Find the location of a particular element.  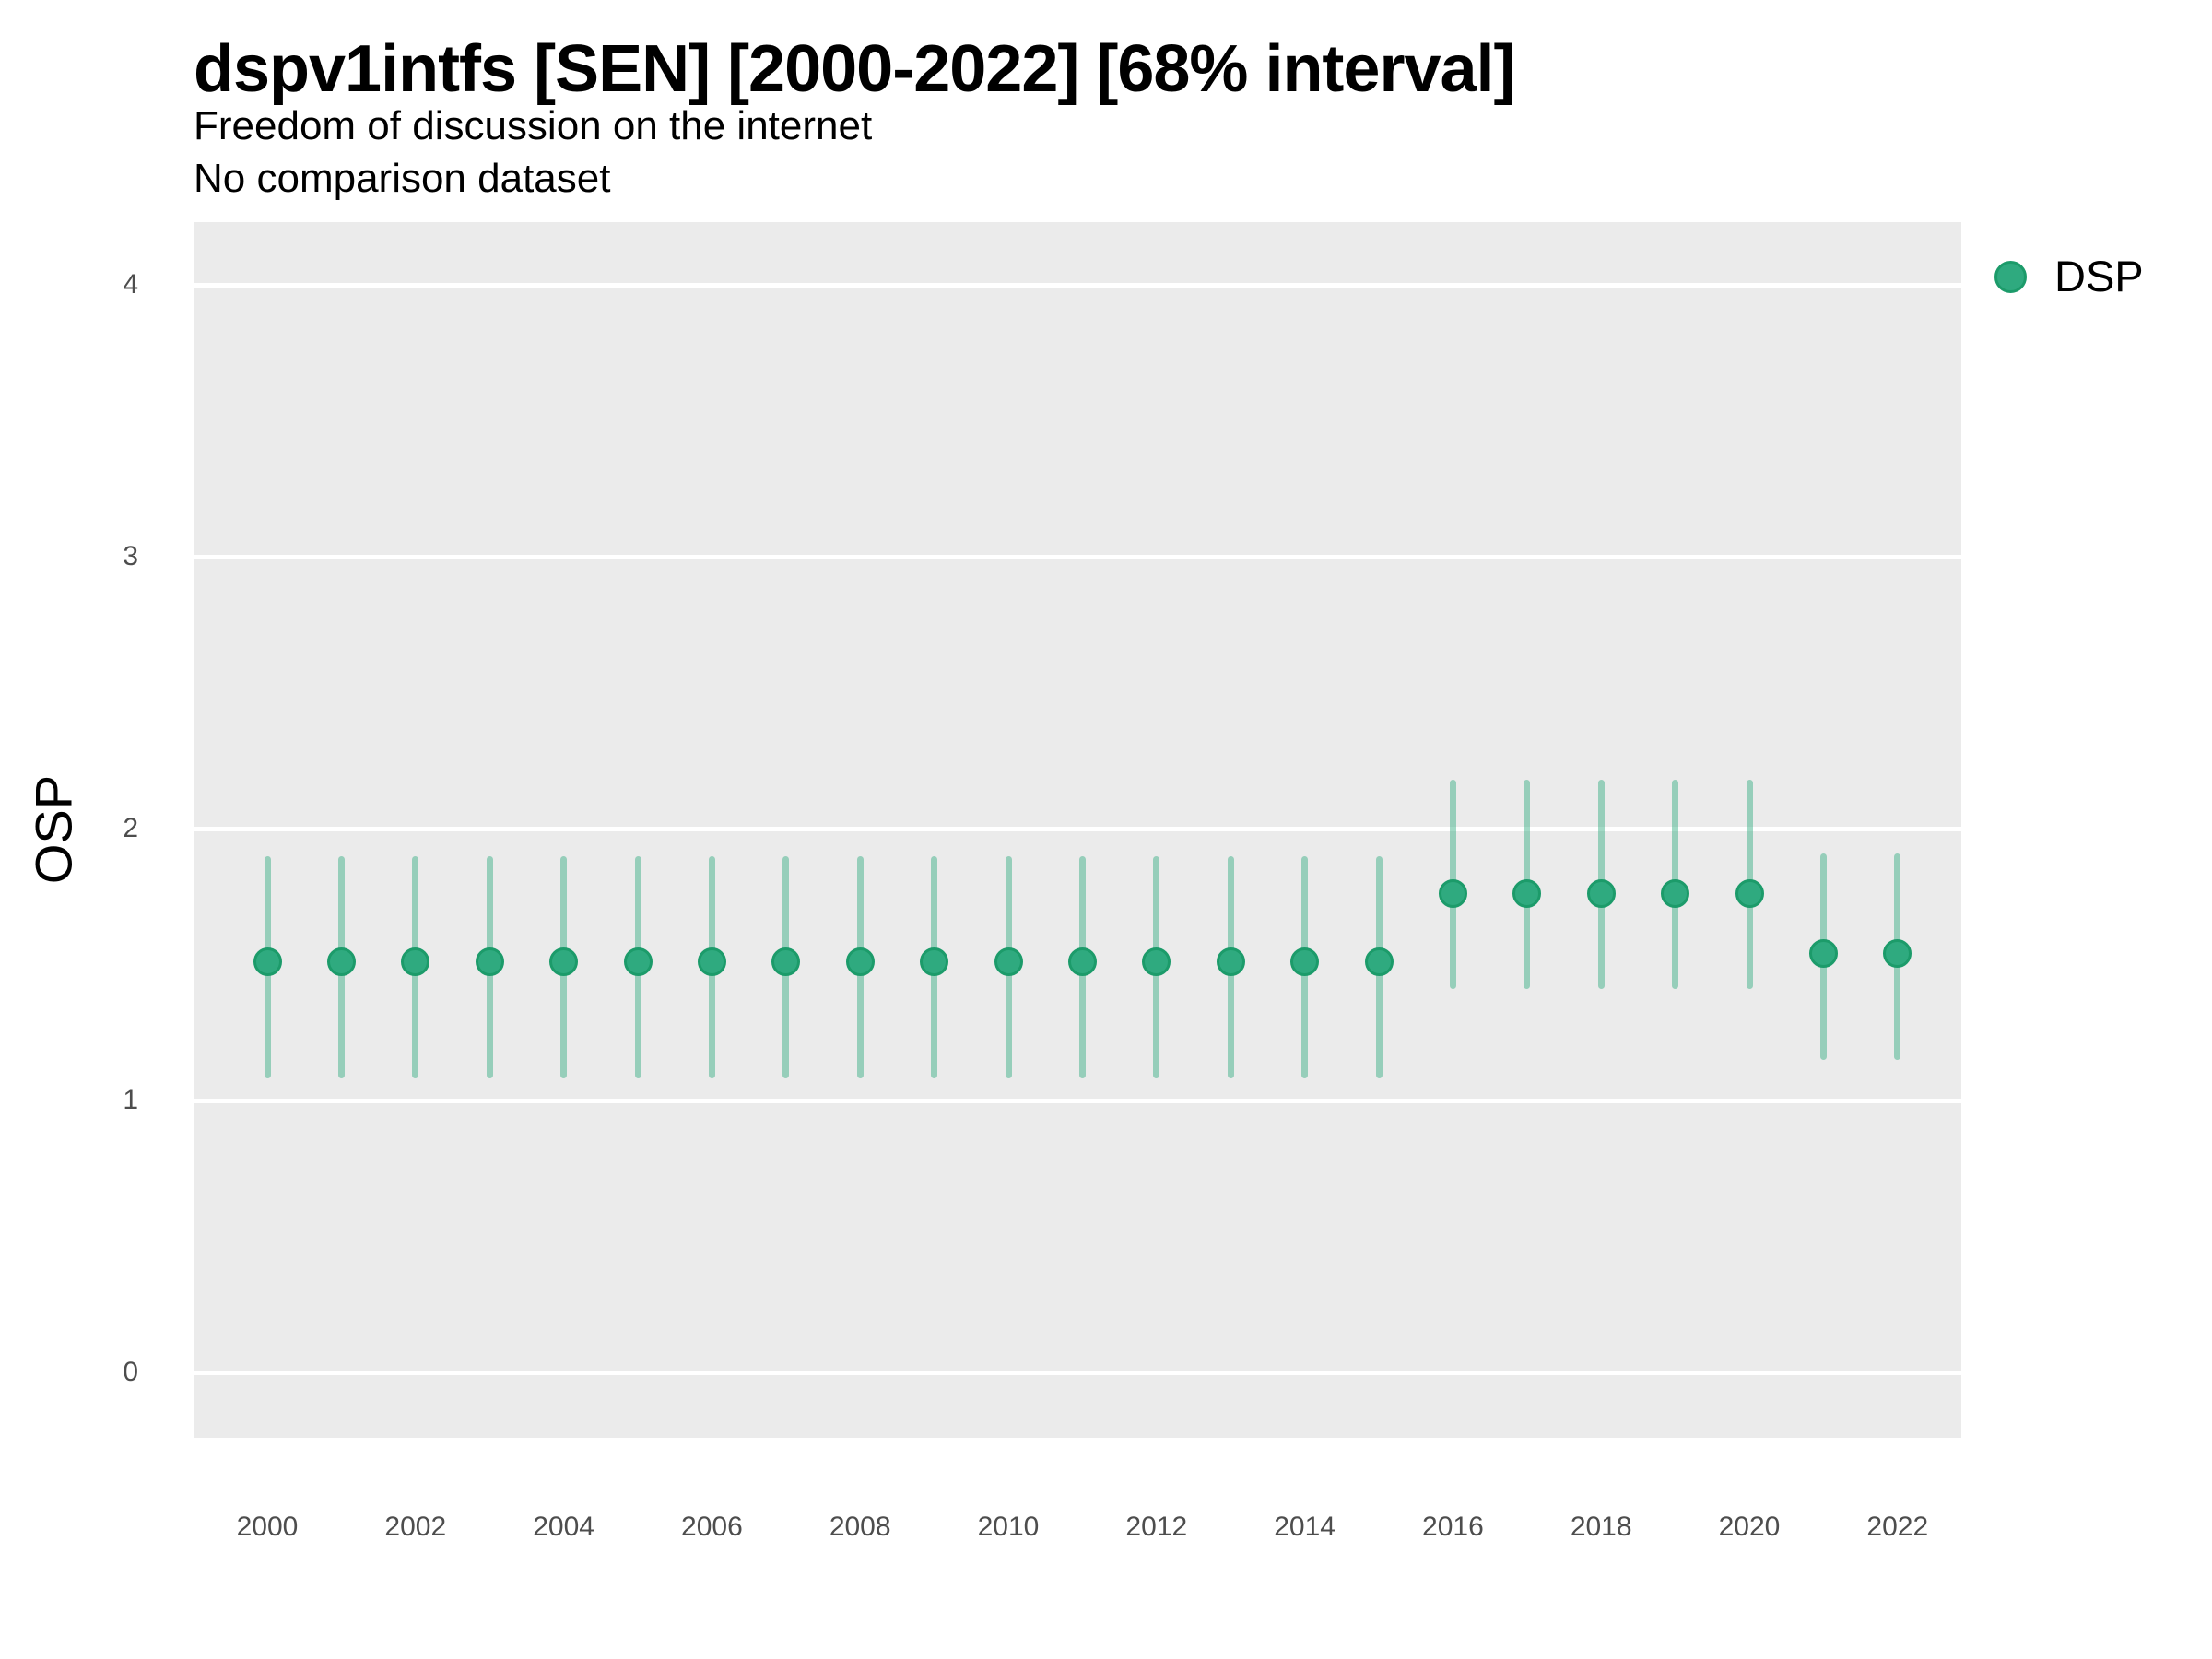

x-tick-label: 2002 is located at coordinates (415, 1527).